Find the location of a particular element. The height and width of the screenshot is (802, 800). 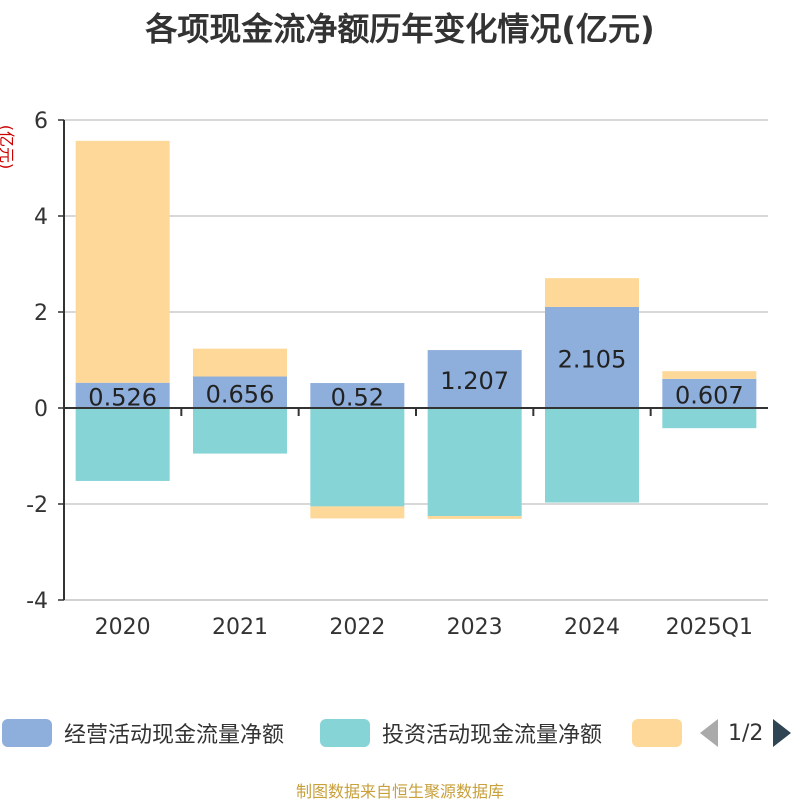

y-tick-label: 6 is located at coordinates (41, 121).